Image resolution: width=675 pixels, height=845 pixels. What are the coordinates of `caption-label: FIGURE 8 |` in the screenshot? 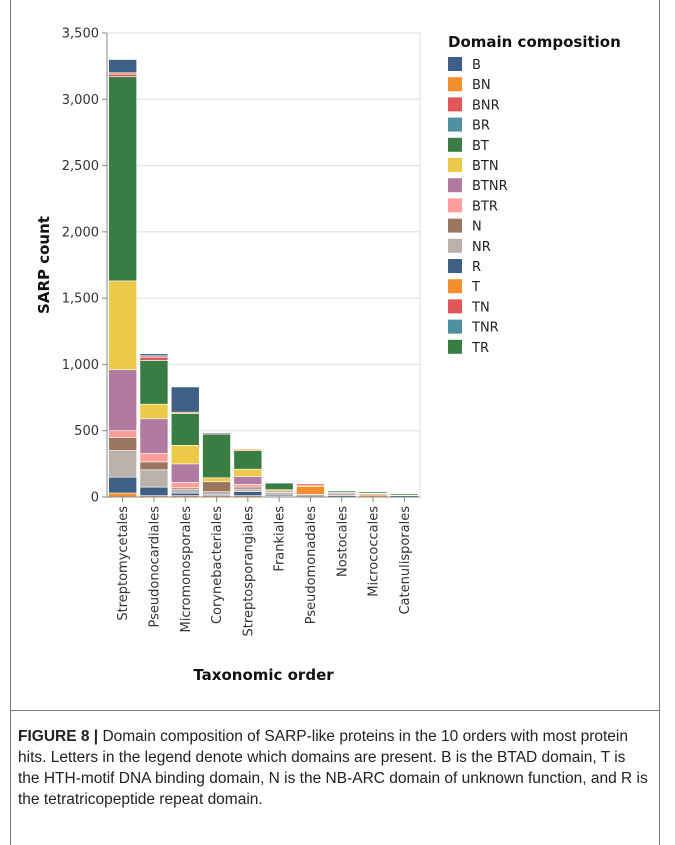 It's located at (58, 736).